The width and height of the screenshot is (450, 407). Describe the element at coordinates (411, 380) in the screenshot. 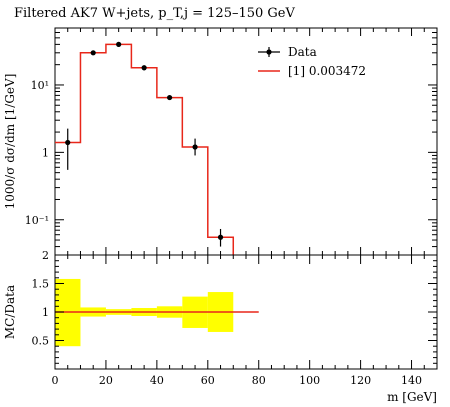

I see `x-tick-label: 140` at that location.